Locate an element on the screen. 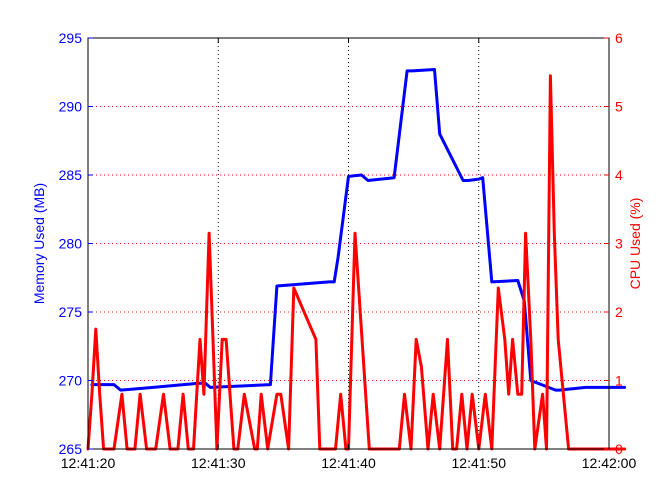  left-tick-label: 270 is located at coordinates (71, 381).